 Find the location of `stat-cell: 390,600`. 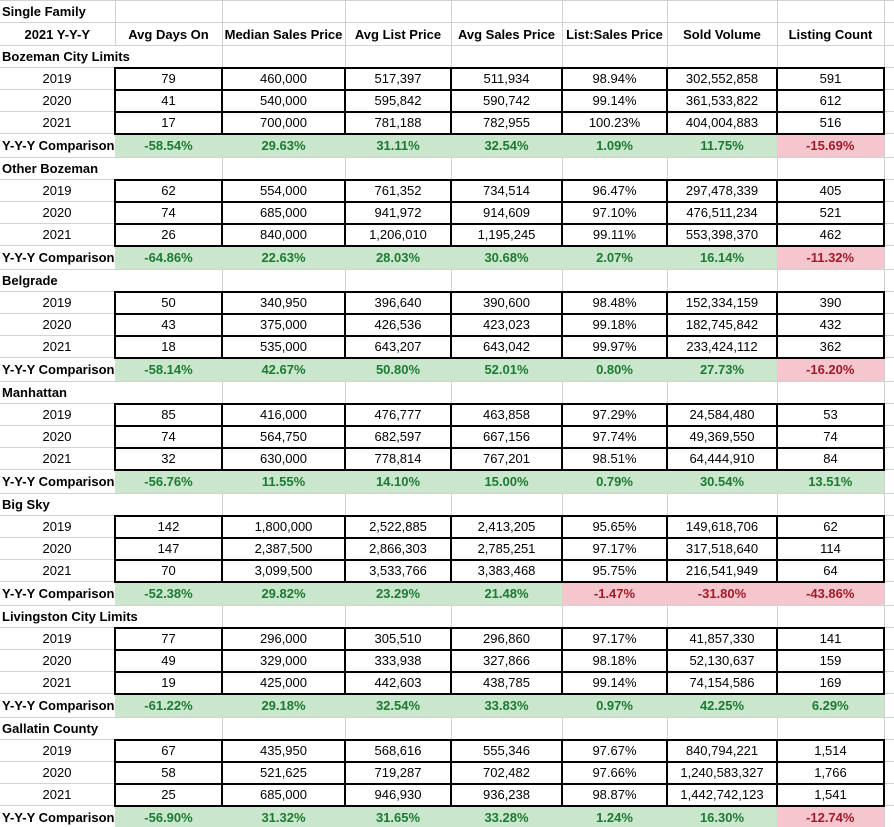

stat-cell: 390,600 is located at coordinates (506, 302).